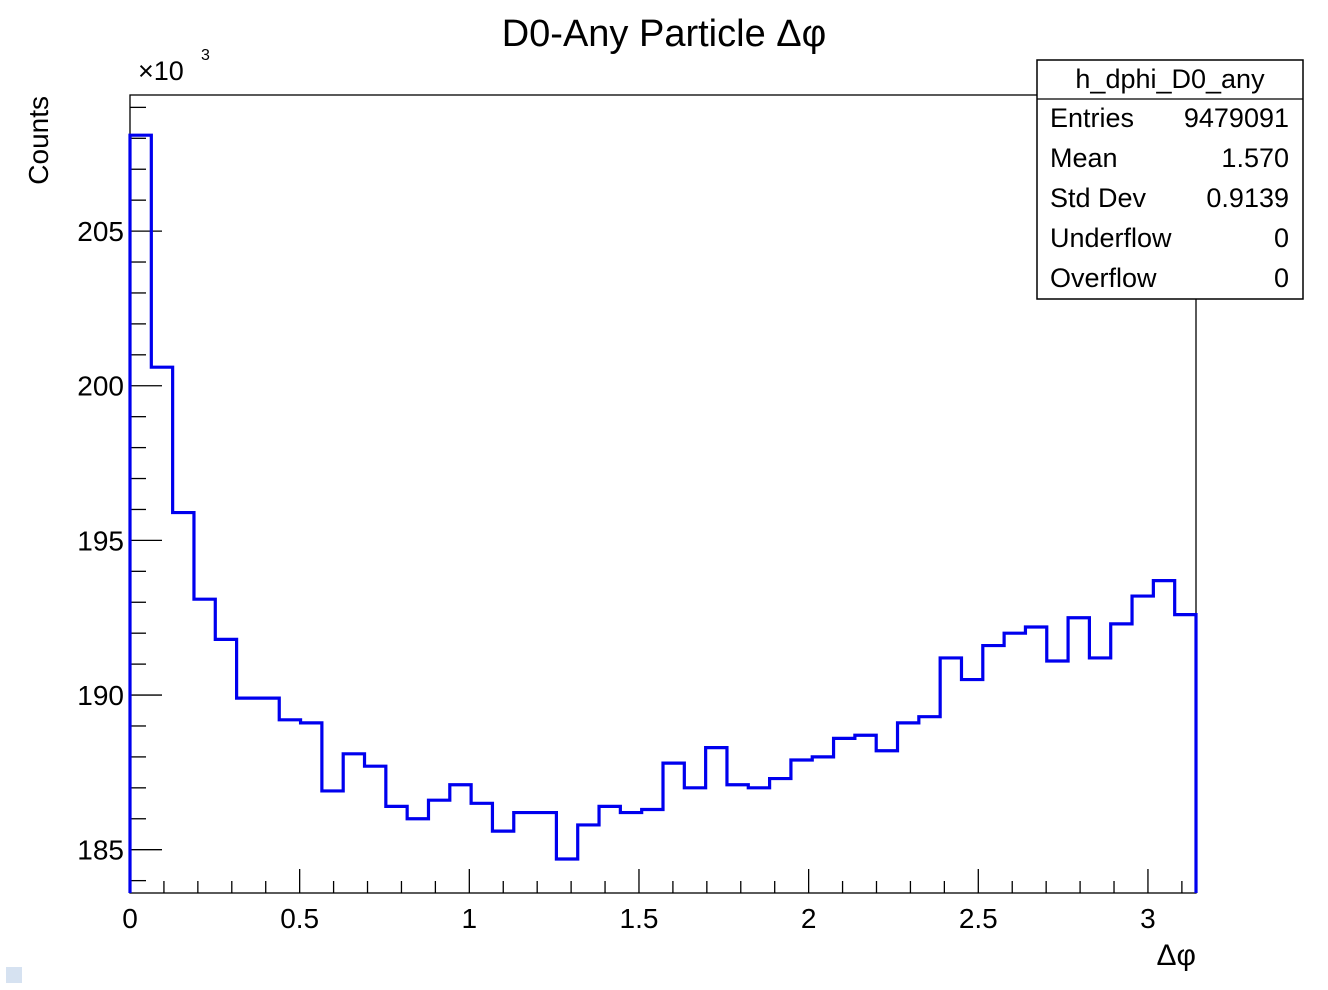 Image resolution: width=1328 pixels, height=990 pixels. I want to click on stats-box-title: h_dphi_D0_any, so click(1170, 79).